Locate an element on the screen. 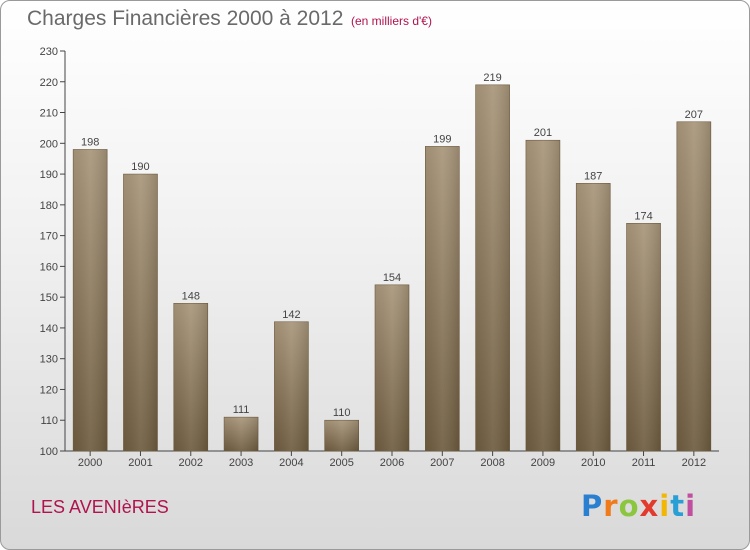  y-tick-label: 140 is located at coordinates (49, 329).